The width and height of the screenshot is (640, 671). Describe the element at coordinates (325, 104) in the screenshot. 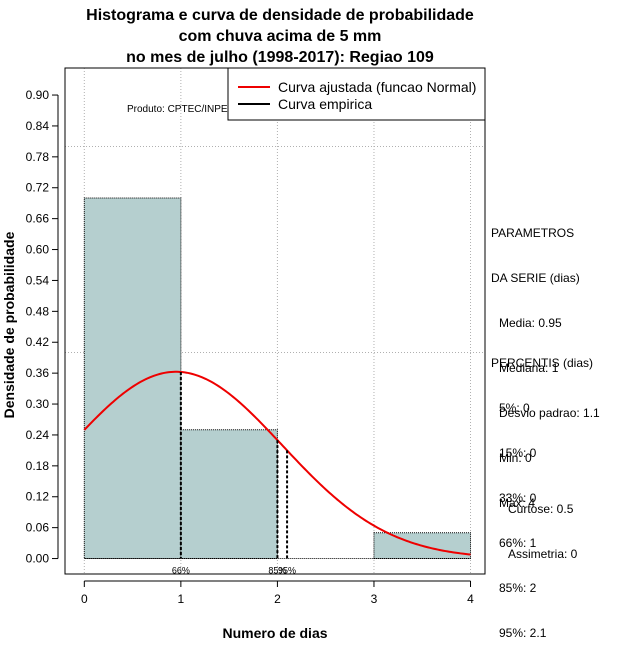

I see `legend-label-1: Curva empirica` at that location.